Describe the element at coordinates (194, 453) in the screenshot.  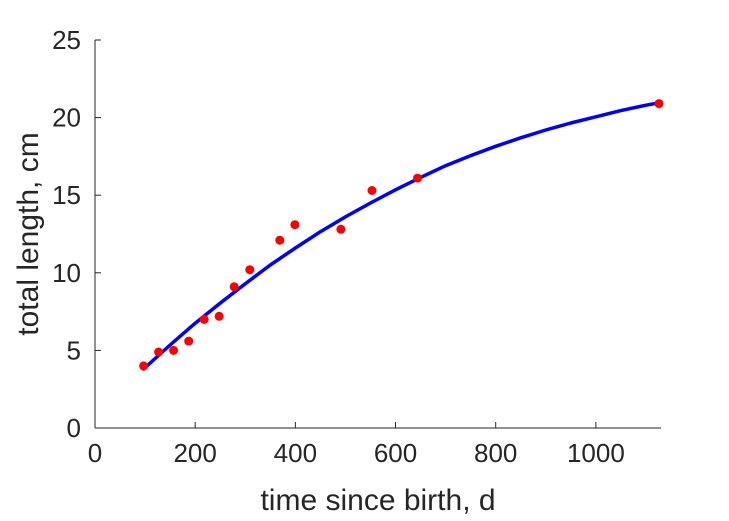
I see `x-tick-label: 200` at that location.